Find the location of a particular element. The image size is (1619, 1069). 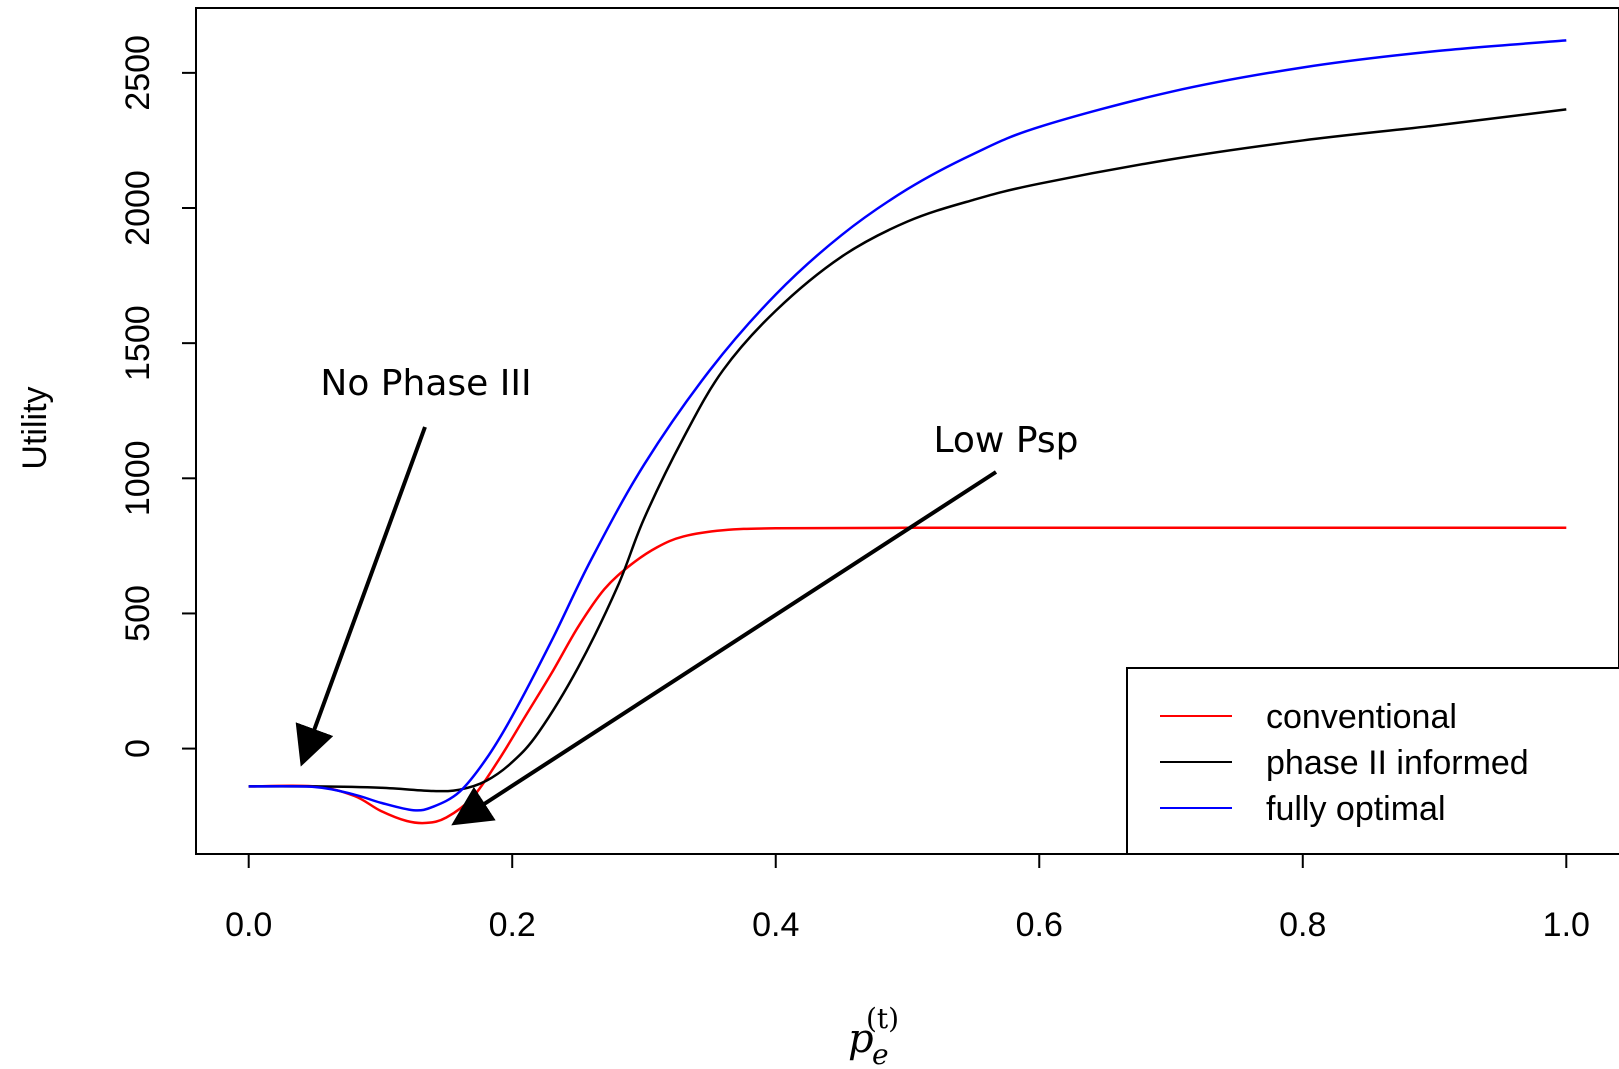

y-tick-label: 500 is located at coordinates (138, 613).